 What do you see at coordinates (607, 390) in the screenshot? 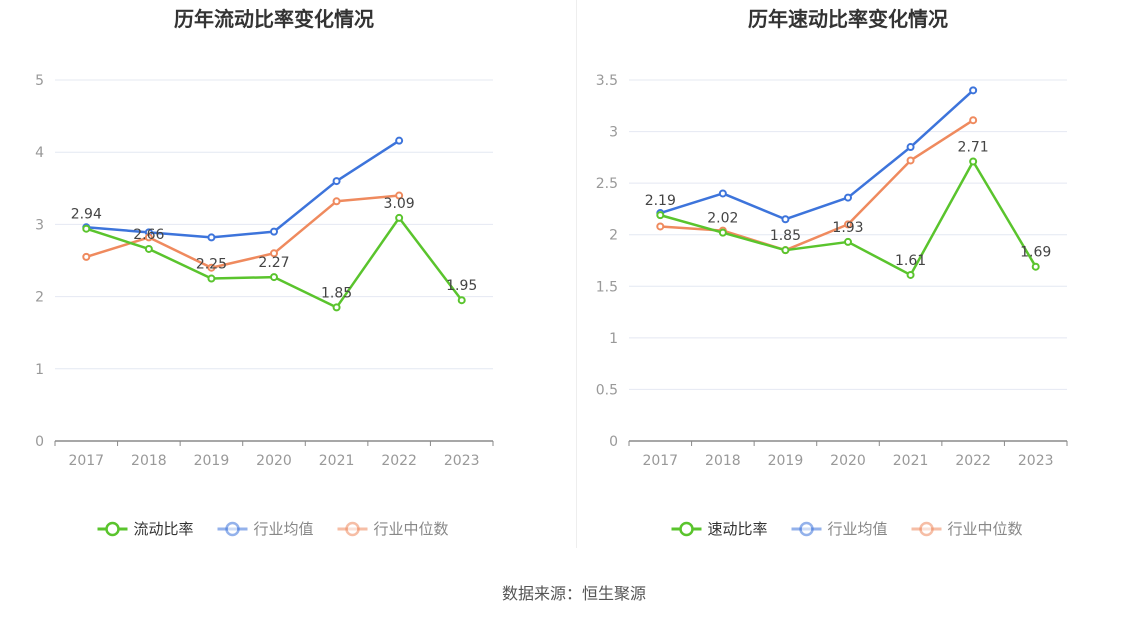
I see `y-tick-label: 0.5` at bounding box center [607, 390].